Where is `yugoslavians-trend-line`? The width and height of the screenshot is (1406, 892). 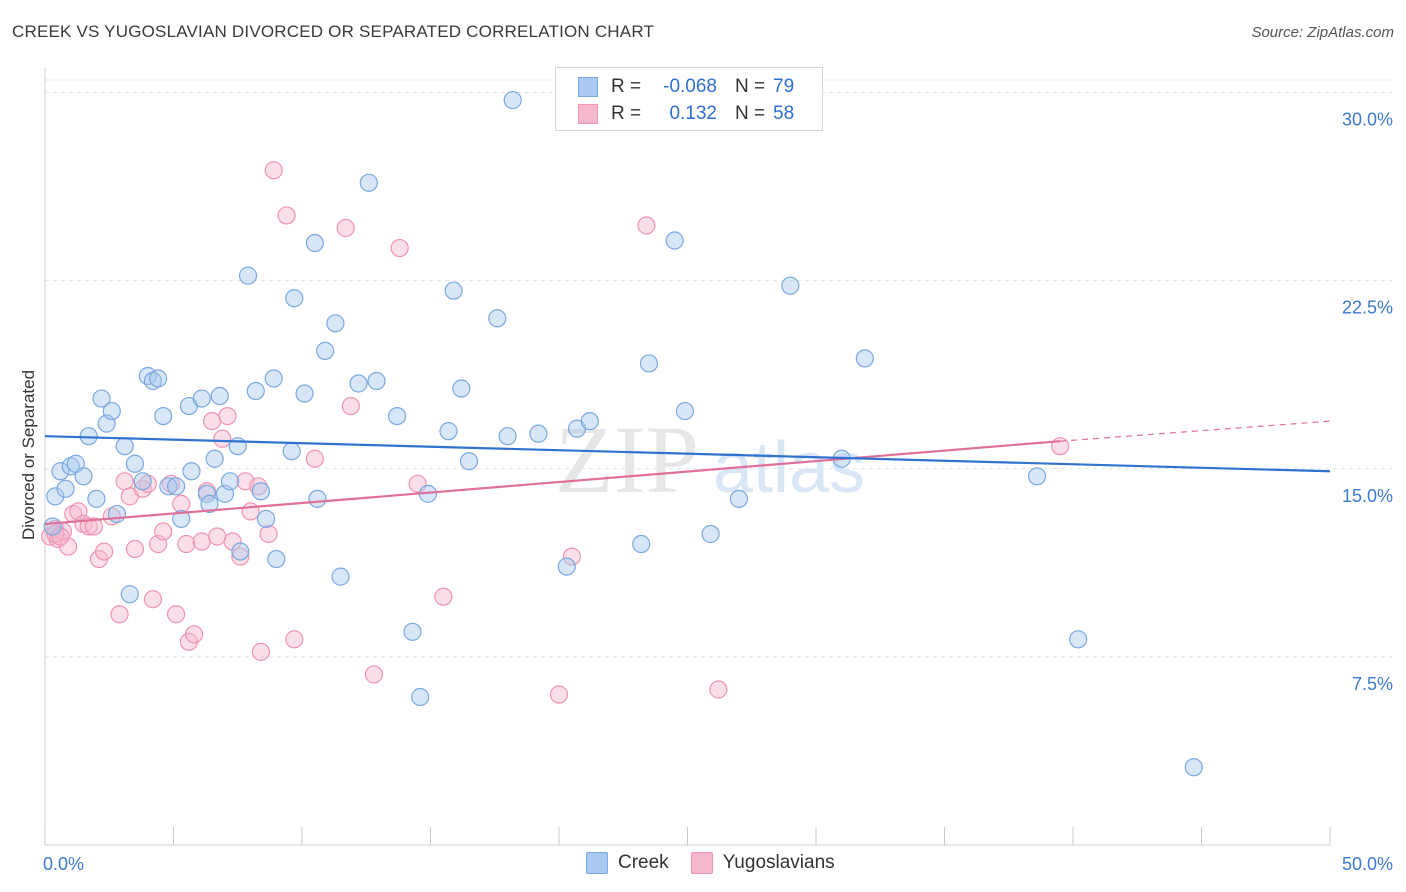
yugoslavians-trend-line is located at coordinates (552, 483).